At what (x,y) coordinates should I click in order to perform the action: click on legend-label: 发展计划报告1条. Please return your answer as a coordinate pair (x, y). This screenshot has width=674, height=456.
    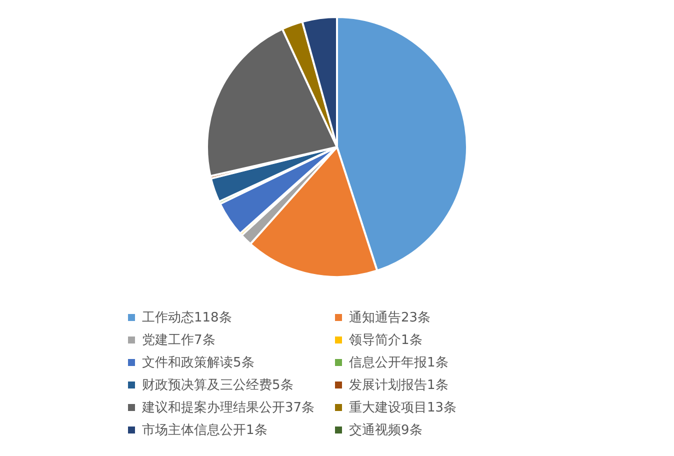
    Looking at the image, I should click on (398, 385).